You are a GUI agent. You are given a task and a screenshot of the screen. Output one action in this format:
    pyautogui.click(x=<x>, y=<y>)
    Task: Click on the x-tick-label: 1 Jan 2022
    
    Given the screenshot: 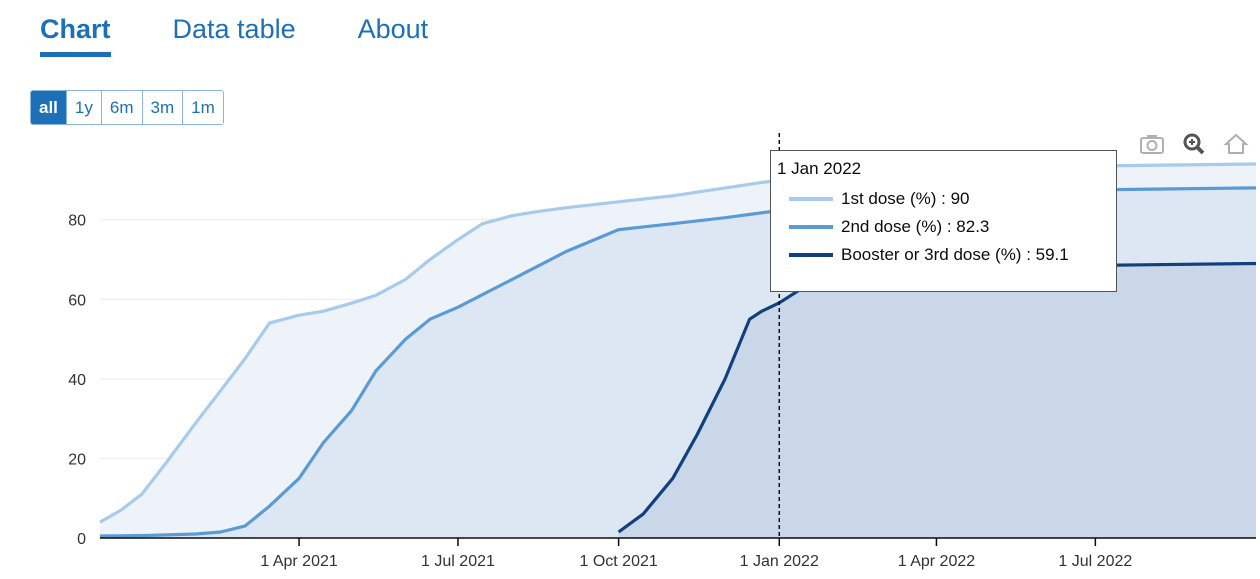 What is the action you would take?
    pyautogui.click(x=779, y=561)
    